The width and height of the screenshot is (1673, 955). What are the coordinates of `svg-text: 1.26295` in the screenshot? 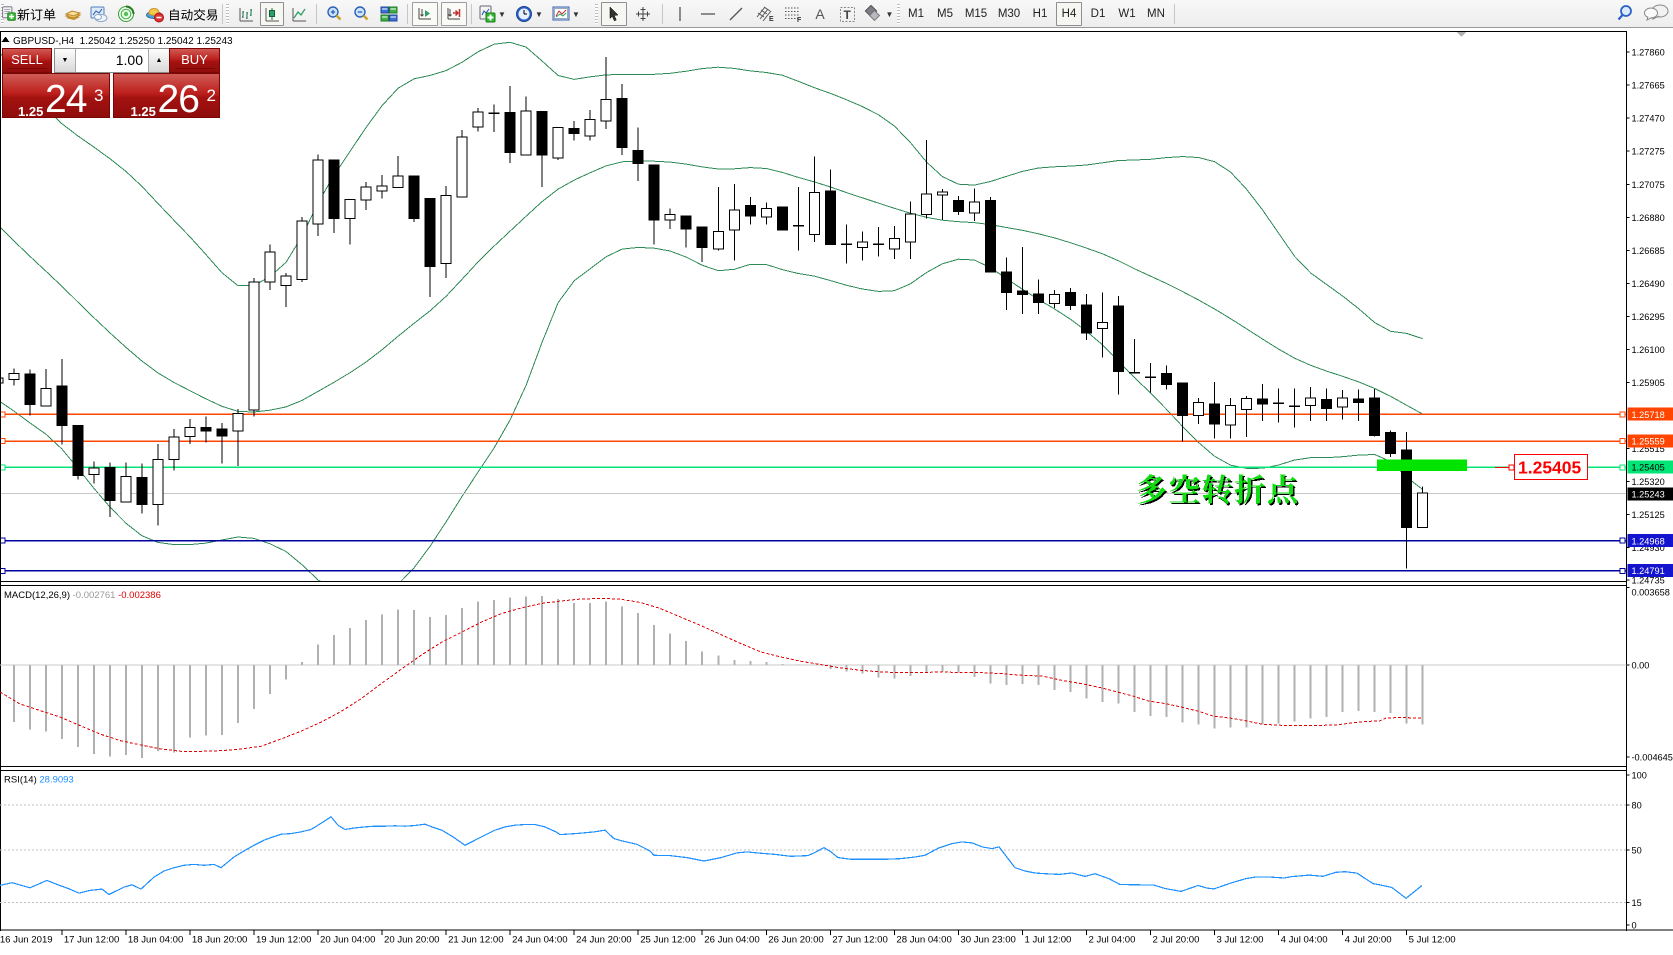 It's located at (1648, 317).